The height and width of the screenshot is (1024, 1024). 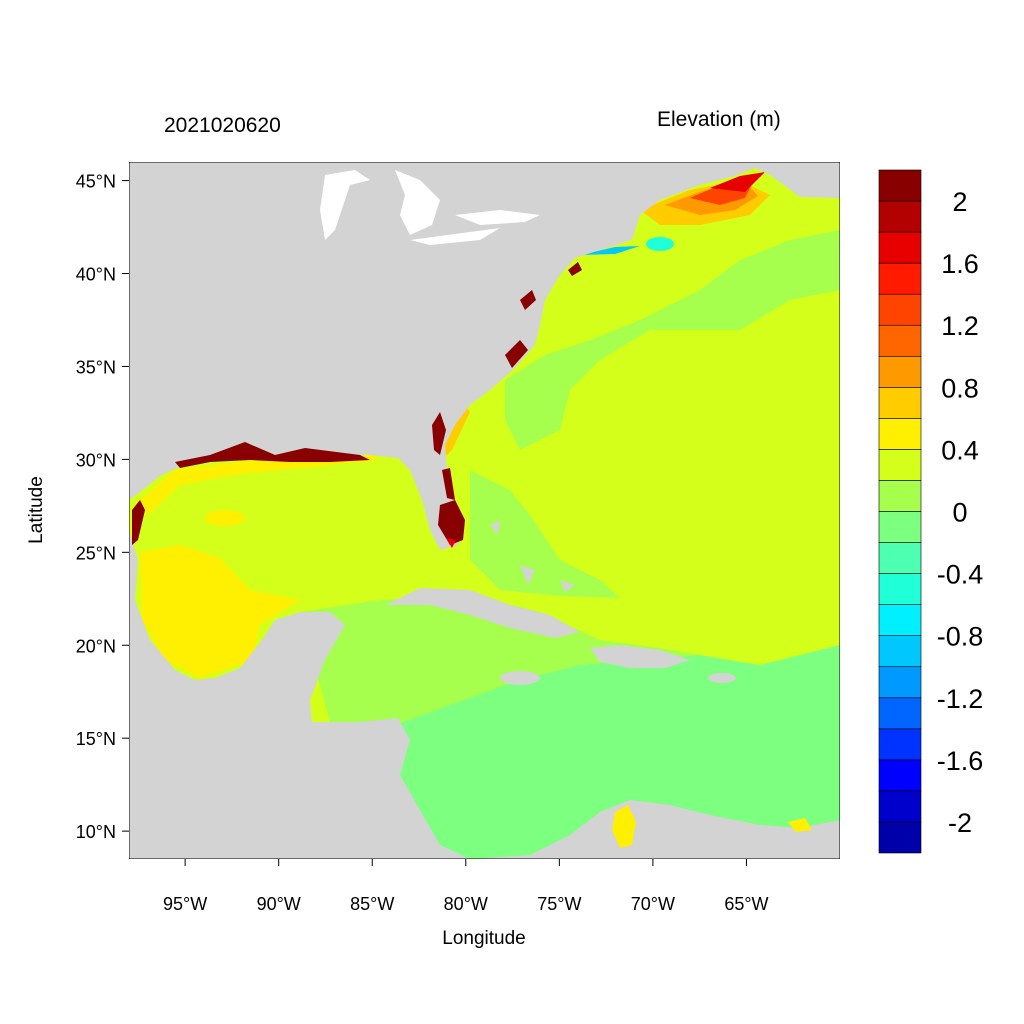 What do you see at coordinates (96, 182) in the screenshot?
I see `lat-tick-label: 45°N` at bounding box center [96, 182].